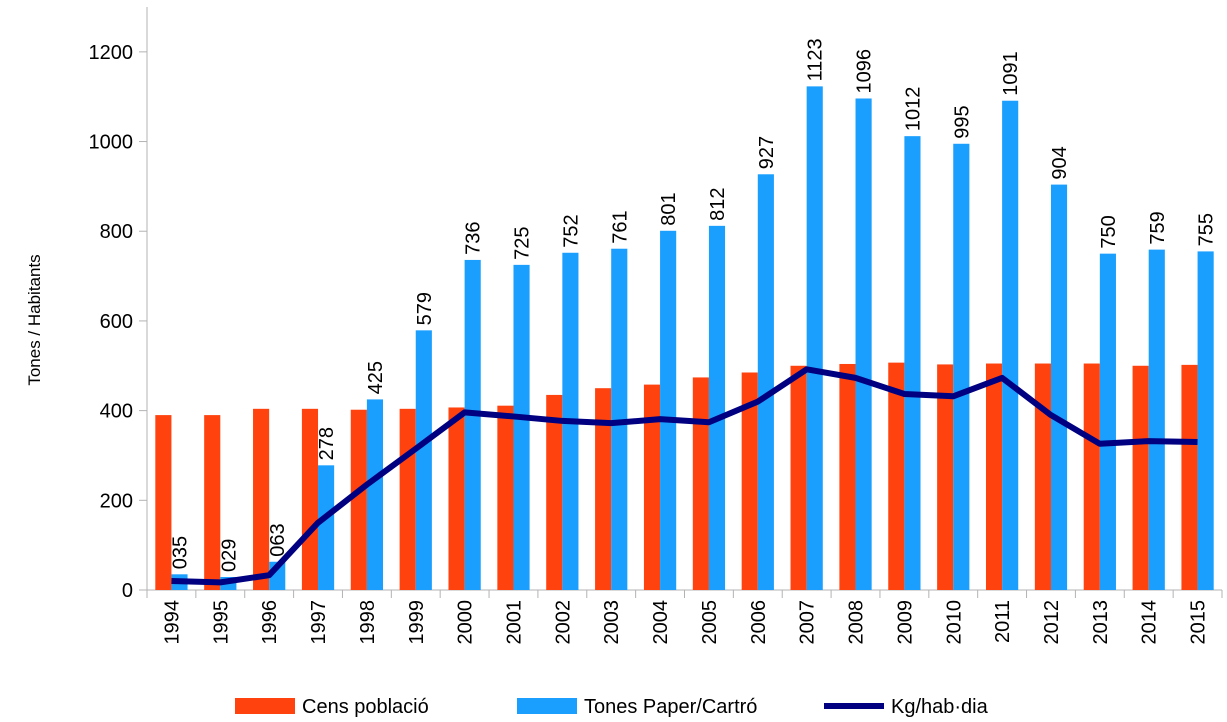 Image resolution: width=1227 pixels, height=722 pixels. What do you see at coordinates (417, 622) in the screenshot?
I see `x-tick-label: 1999` at bounding box center [417, 622].